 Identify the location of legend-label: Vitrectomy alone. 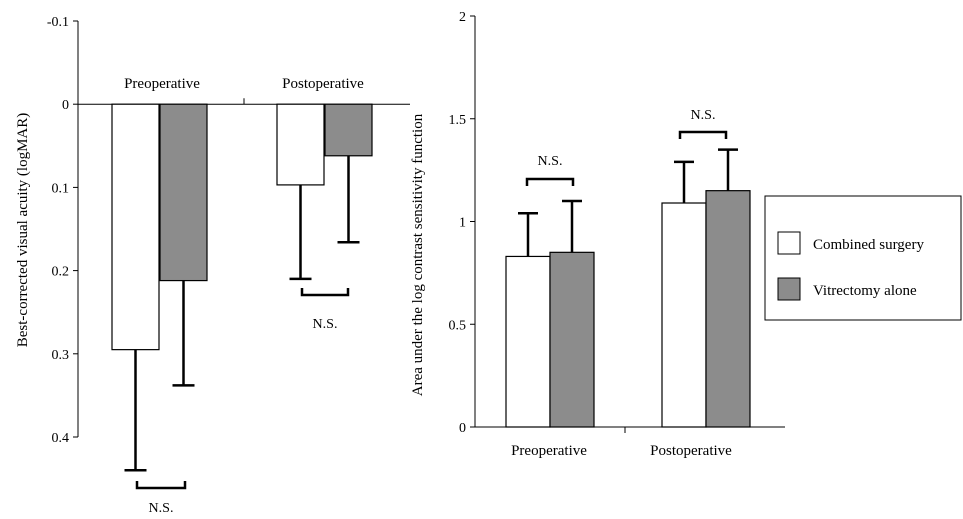
(865, 291).